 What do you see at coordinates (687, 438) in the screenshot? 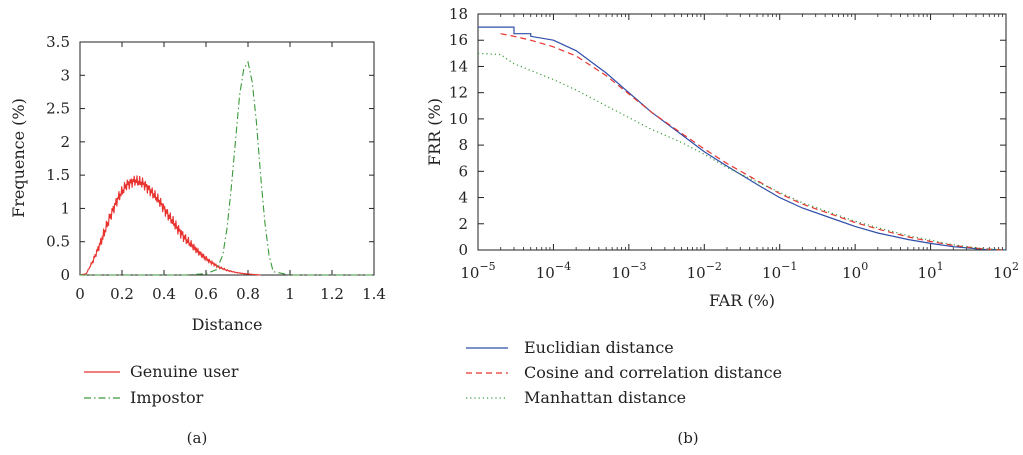
I see `chart-b-caption: (b)` at bounding box center [687, 438].